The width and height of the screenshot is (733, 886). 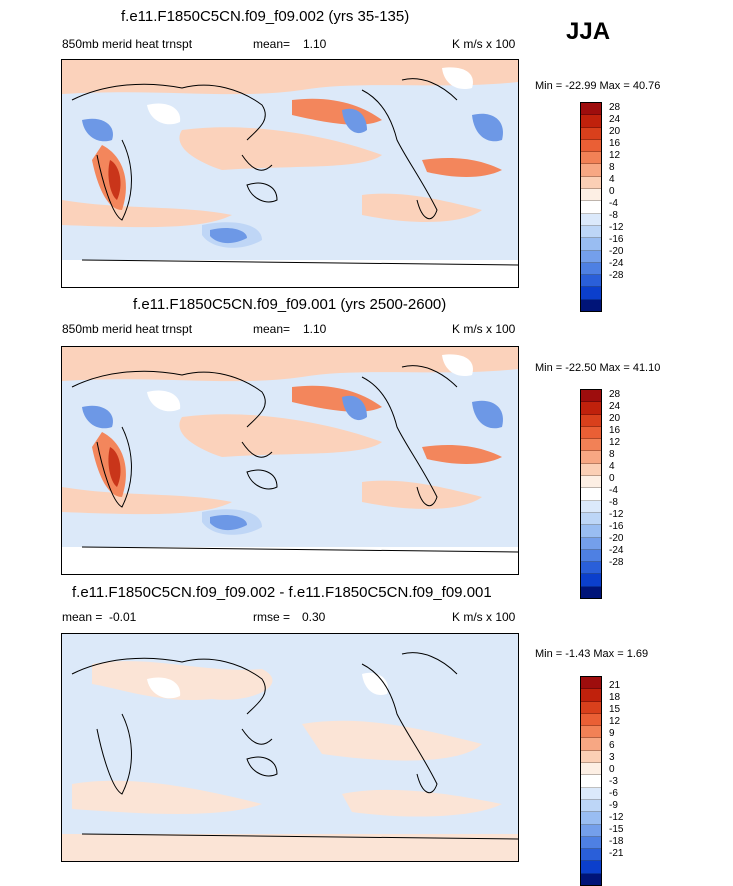 I want to click on cbar2-c2, so click(x=591, y=408).